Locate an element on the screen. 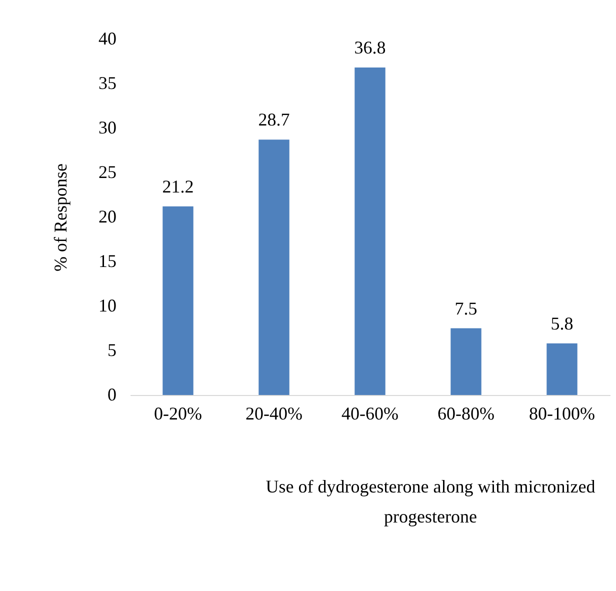  y-tick-label: 15 is located at coordinates (107, 261).